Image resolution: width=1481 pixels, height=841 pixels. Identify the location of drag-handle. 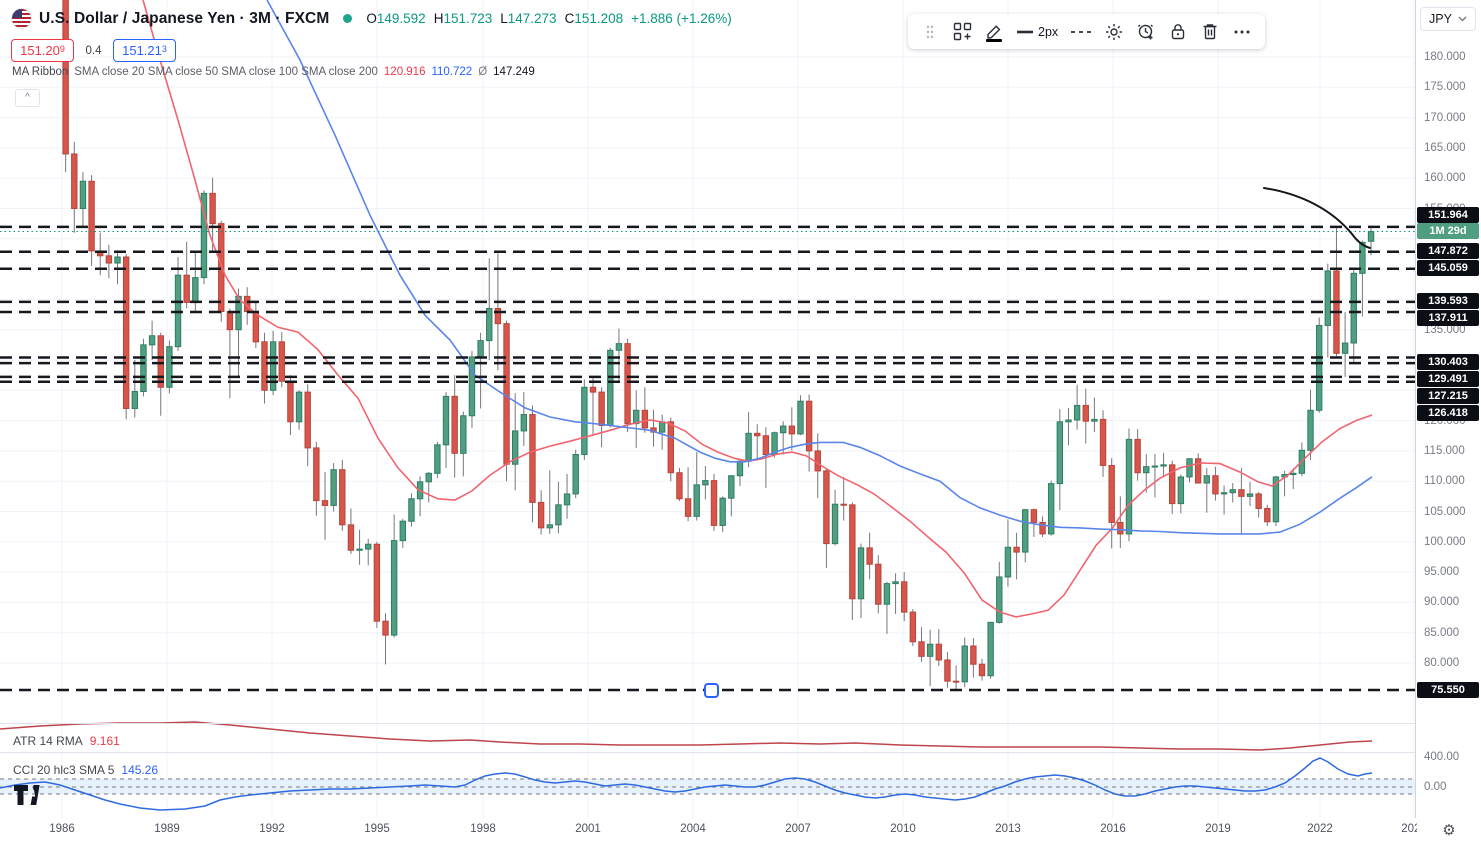
(930, 32).